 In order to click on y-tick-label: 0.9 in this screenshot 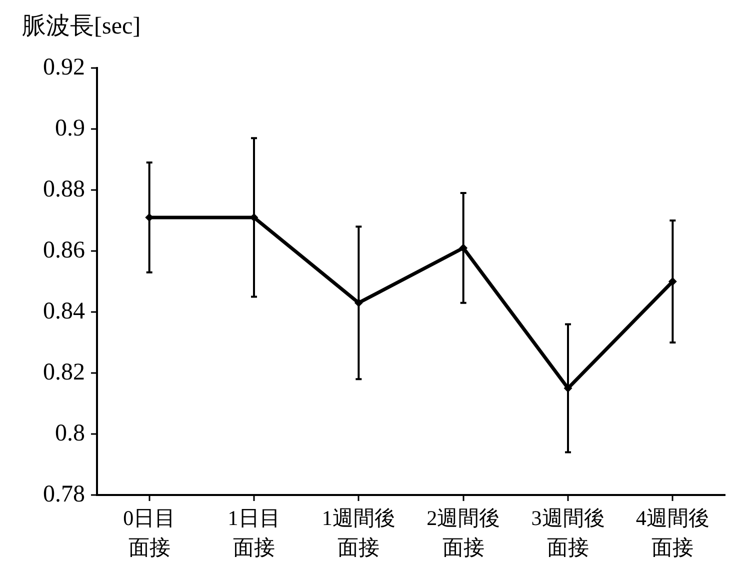, I will do `click(70, 128)`.